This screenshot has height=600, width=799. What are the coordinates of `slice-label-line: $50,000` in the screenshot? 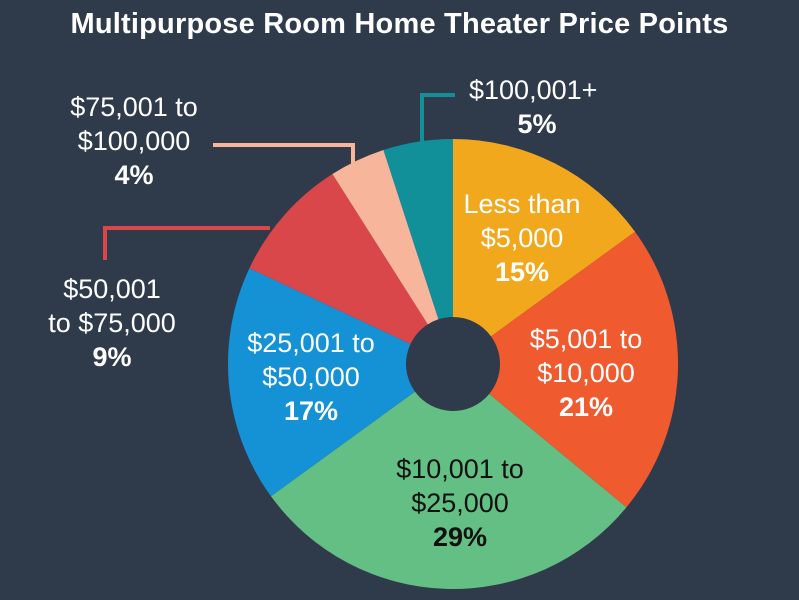 It's located at (311, 377).